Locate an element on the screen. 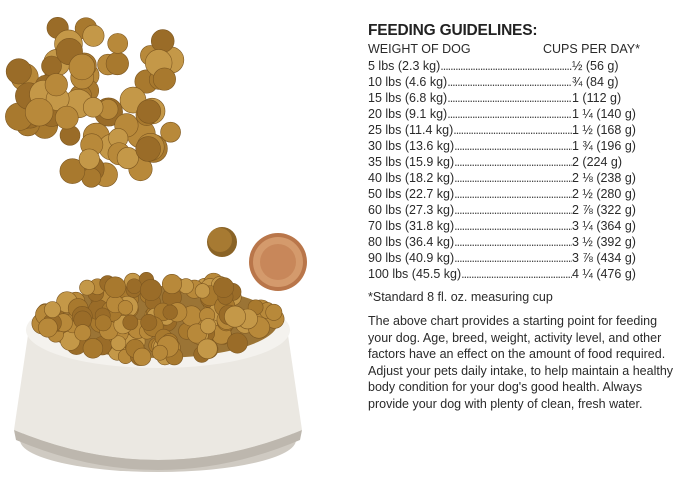 The image size is (679, 489). table-row: 10 lbs (4.6 kg) ¾ (84 g) is located at coordinates (506, 82).